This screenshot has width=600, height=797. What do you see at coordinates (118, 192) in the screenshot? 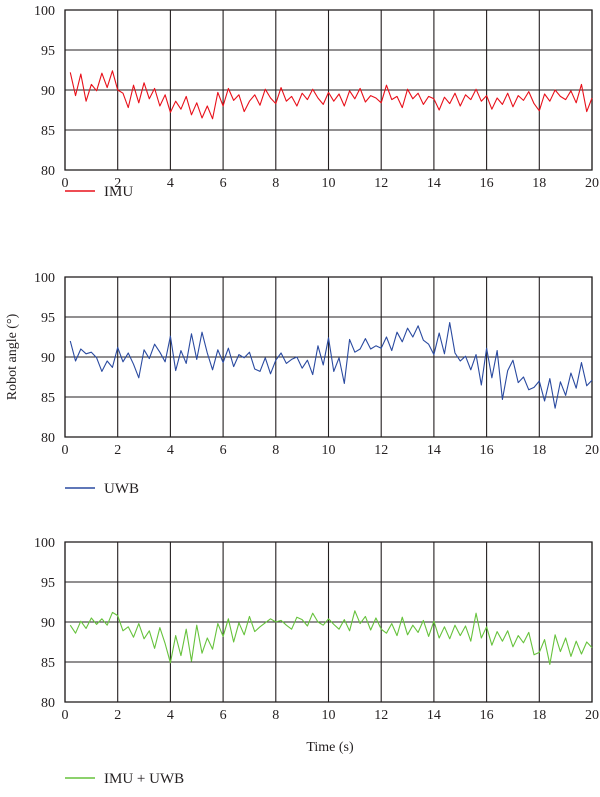
I see `legend-label: IMU` at bounding box center [118, 192].